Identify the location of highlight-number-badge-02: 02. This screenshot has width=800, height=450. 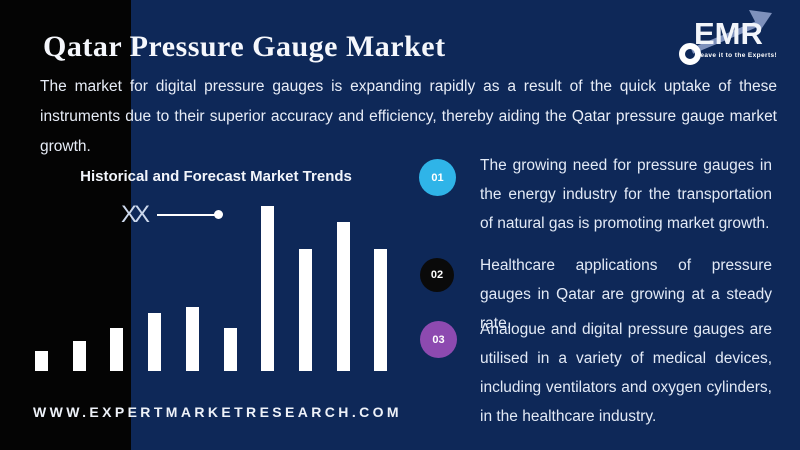
(437, 275).